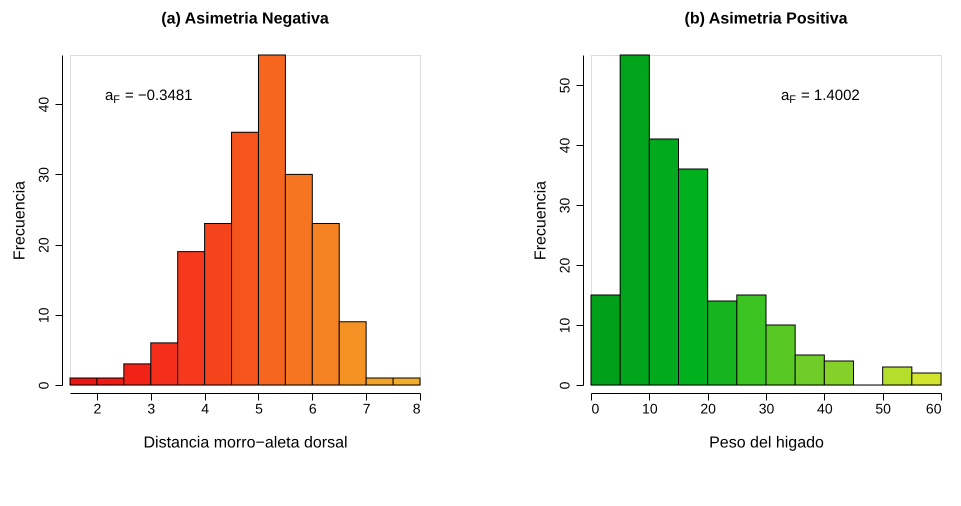 Image resolution: width=961 pixels, height=506 pixels. Describe the element at coordinates (98, 408) in the screenshot. I see `x-tick-label: 2` at that location.